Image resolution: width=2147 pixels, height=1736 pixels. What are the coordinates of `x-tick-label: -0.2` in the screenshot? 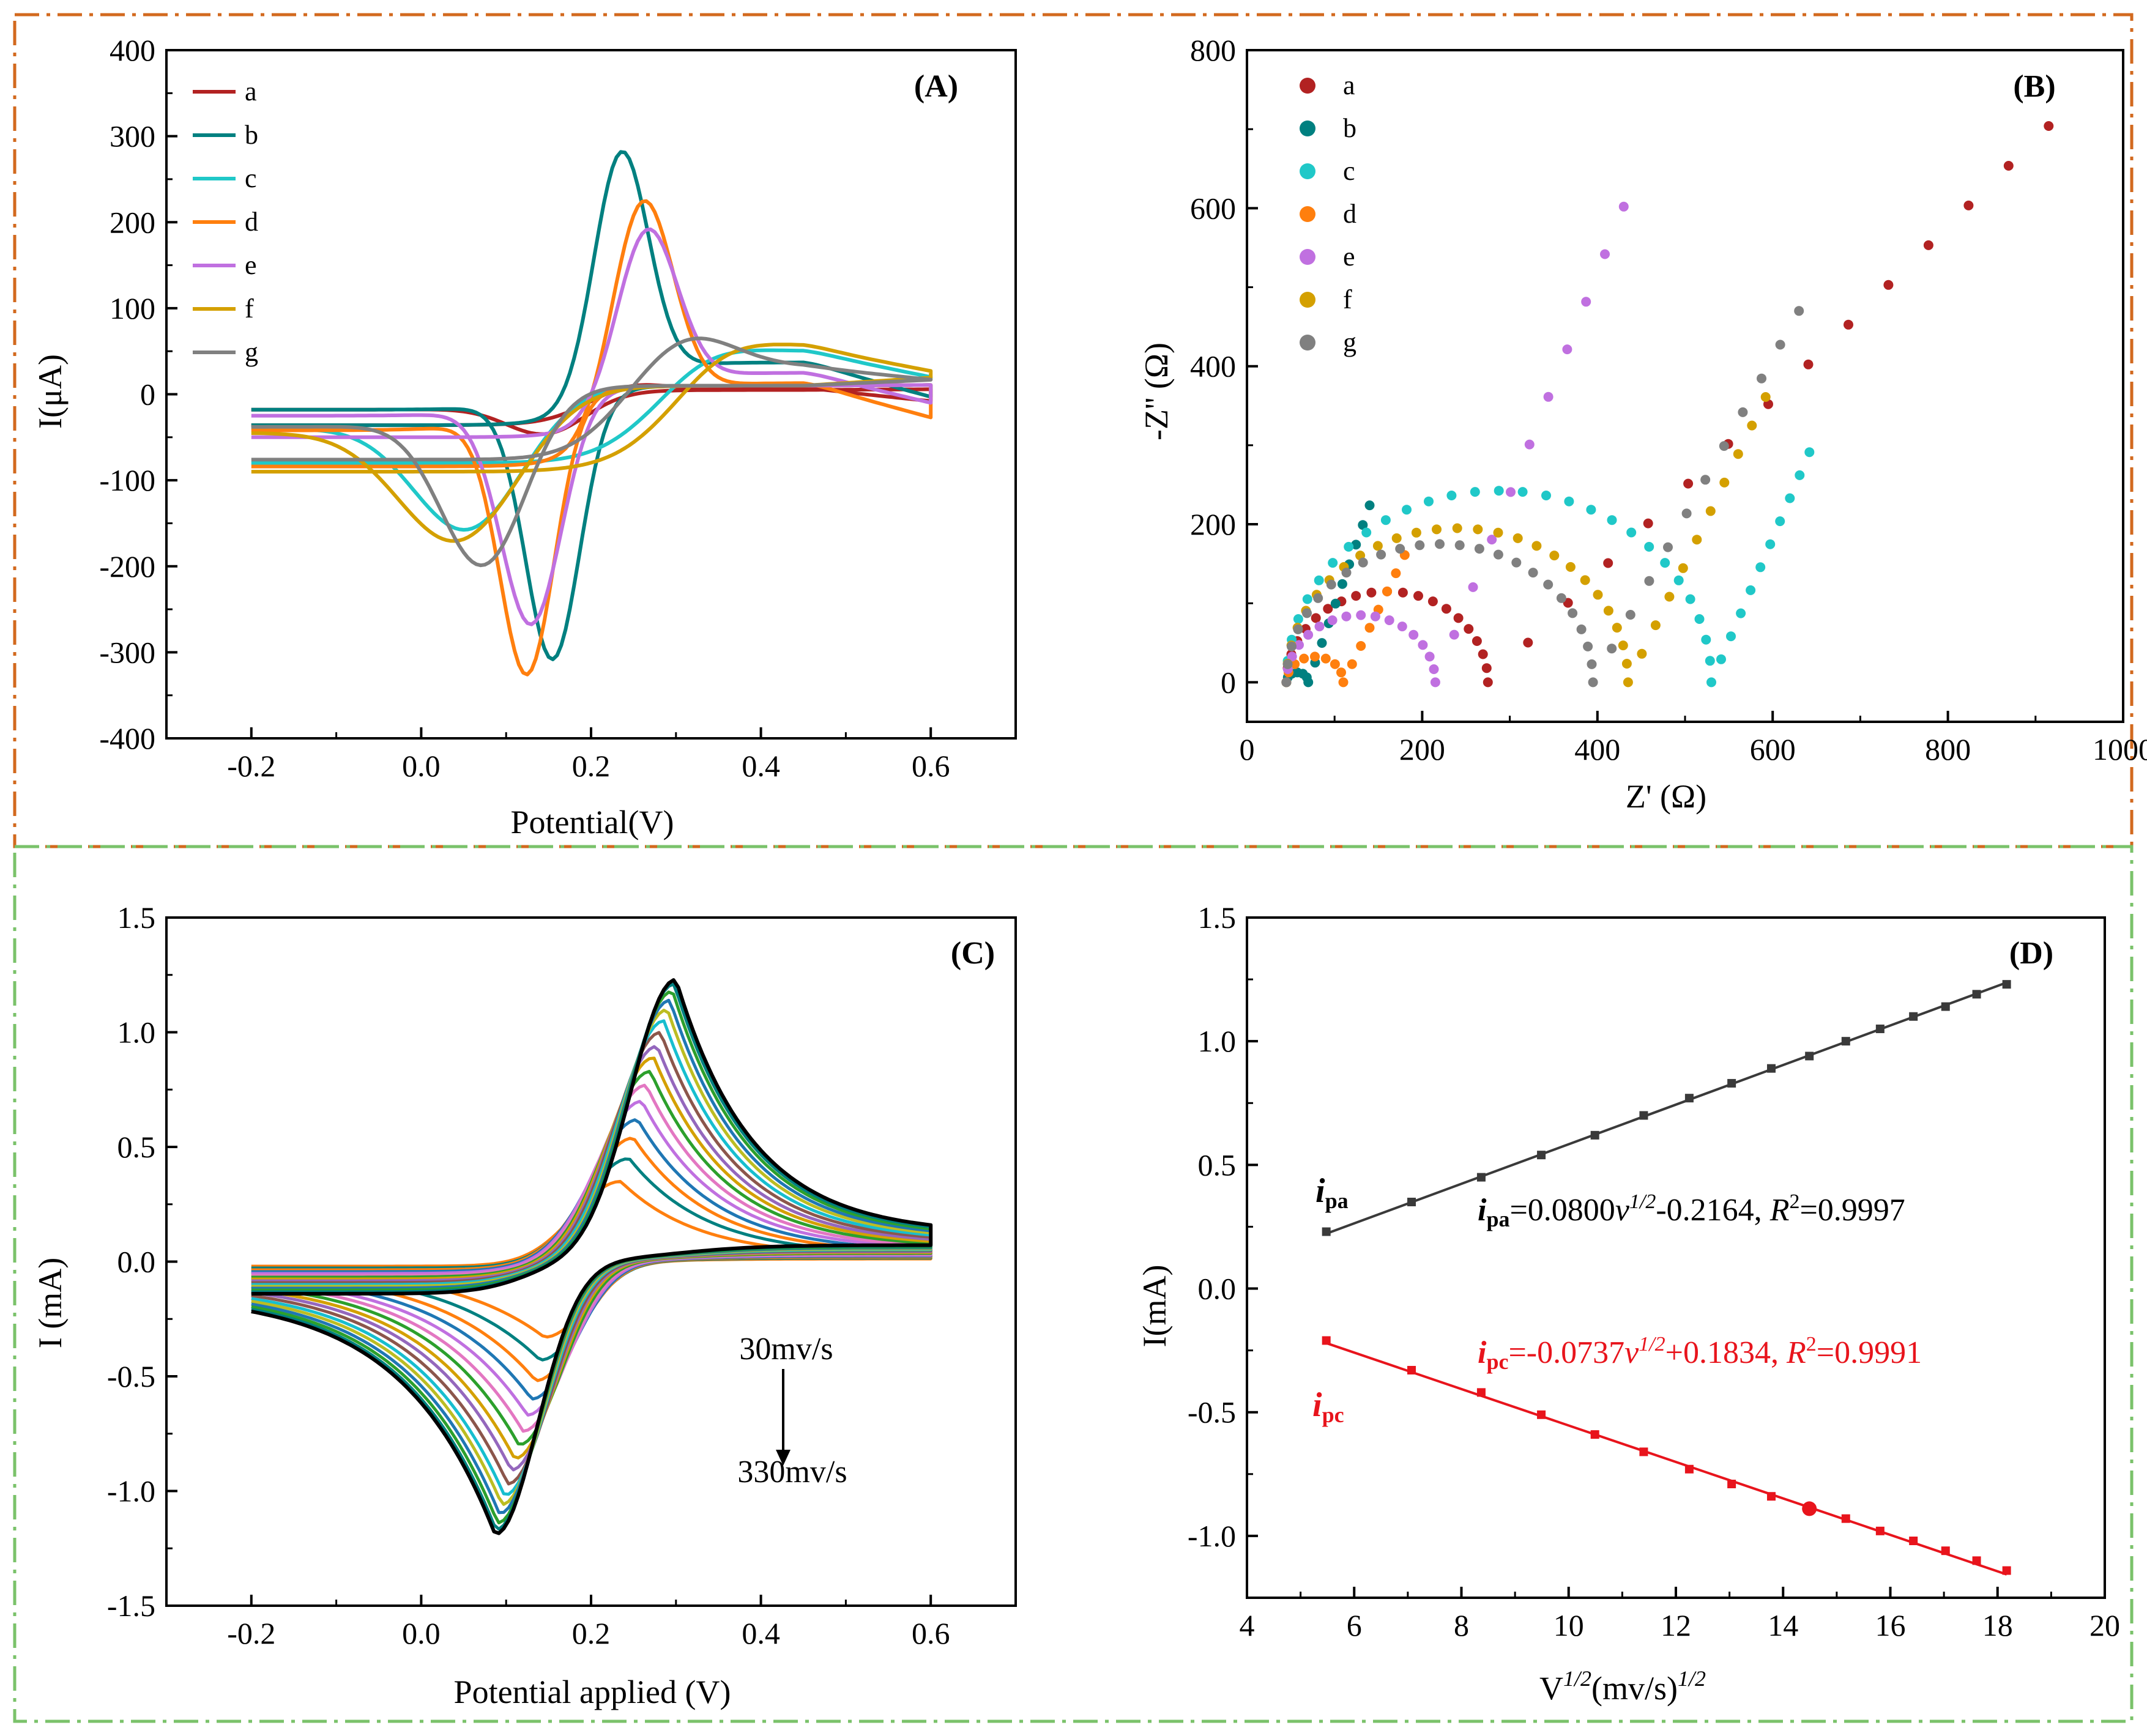 It's located at (251, 1633).